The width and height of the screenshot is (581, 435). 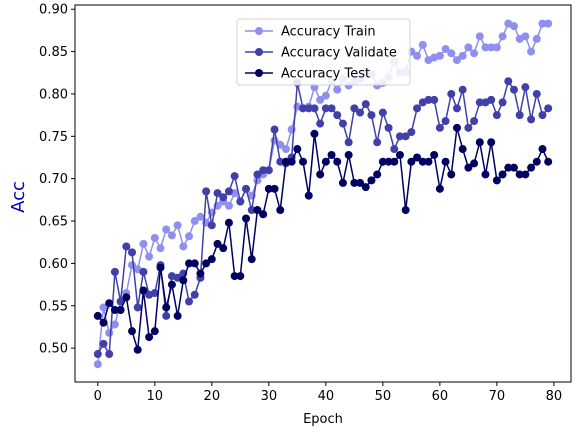 I want to click on x-tick-label: 0, so click(x=98, y=396).